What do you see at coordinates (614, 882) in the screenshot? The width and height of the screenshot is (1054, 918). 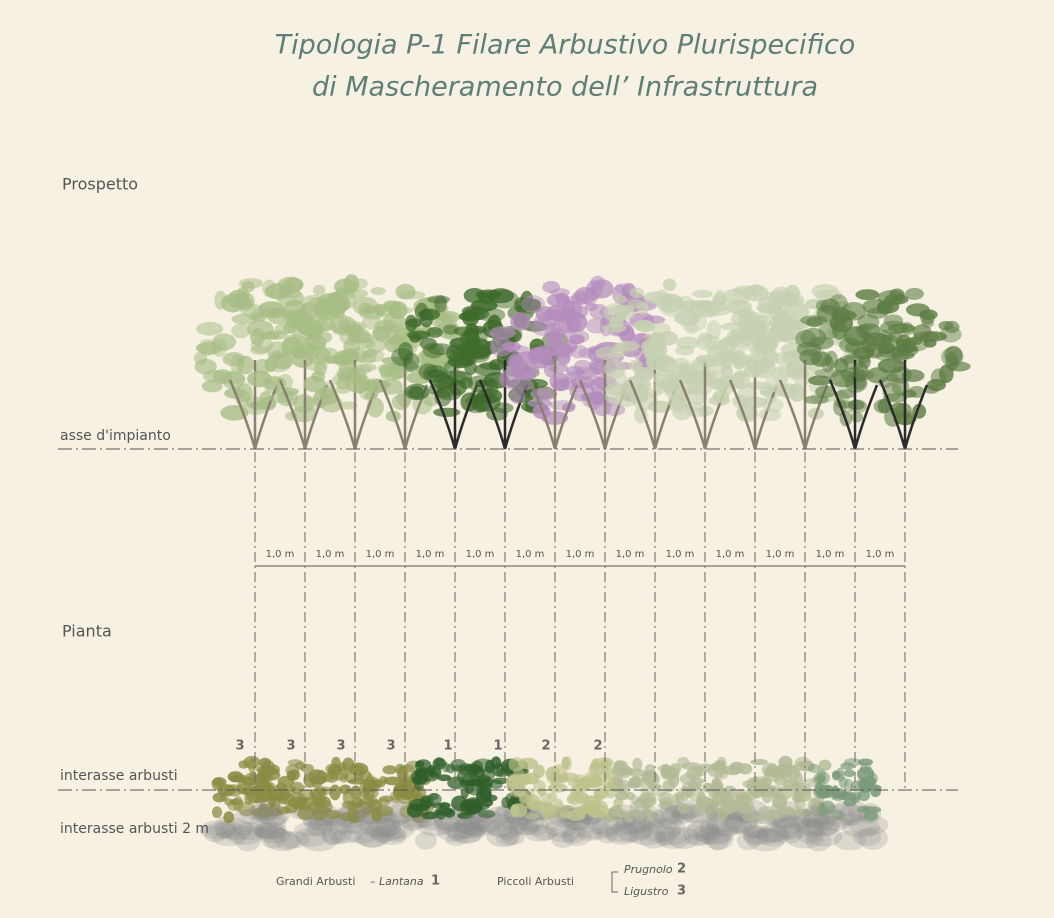 I see `legend-bracket` at bounding box center [614, 882].